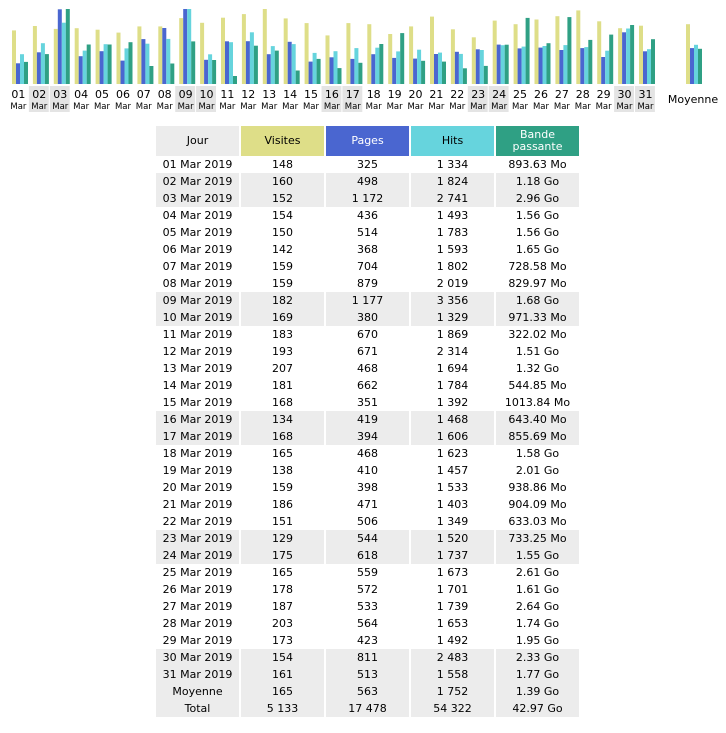 Image resolution: width=726 pixels, height=733 pixels. Describe the element at coordinates (452, 368) in the screenshot. I see `cell-hits: 1 694` at that location.